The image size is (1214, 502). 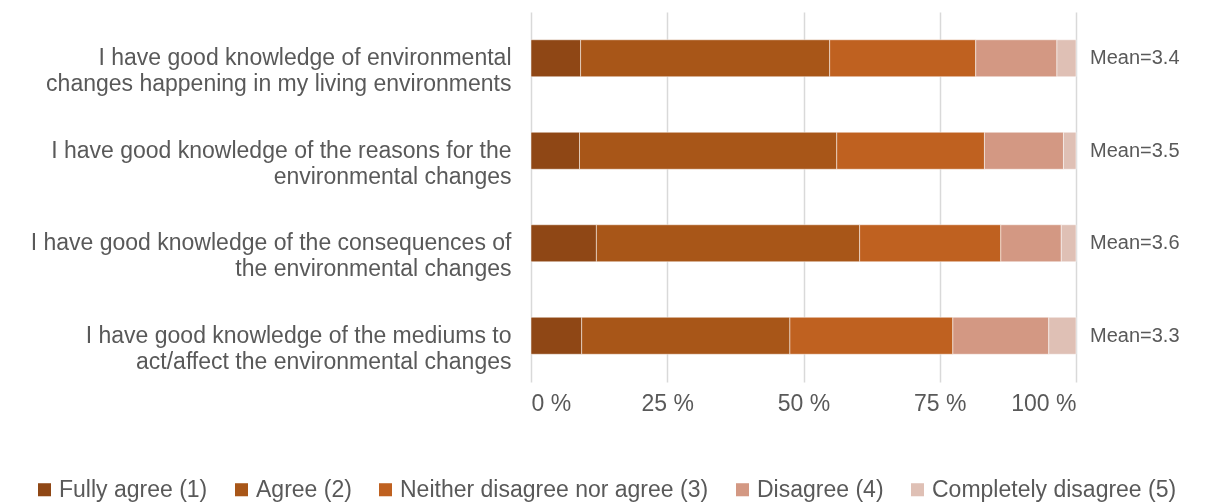 What do you see at coordinates (298, 347) in the screenshot?
I see `y-tick-label: I have good knowledge of the mediums to act/affect the environmental changes` at bounding box center [298, 347].